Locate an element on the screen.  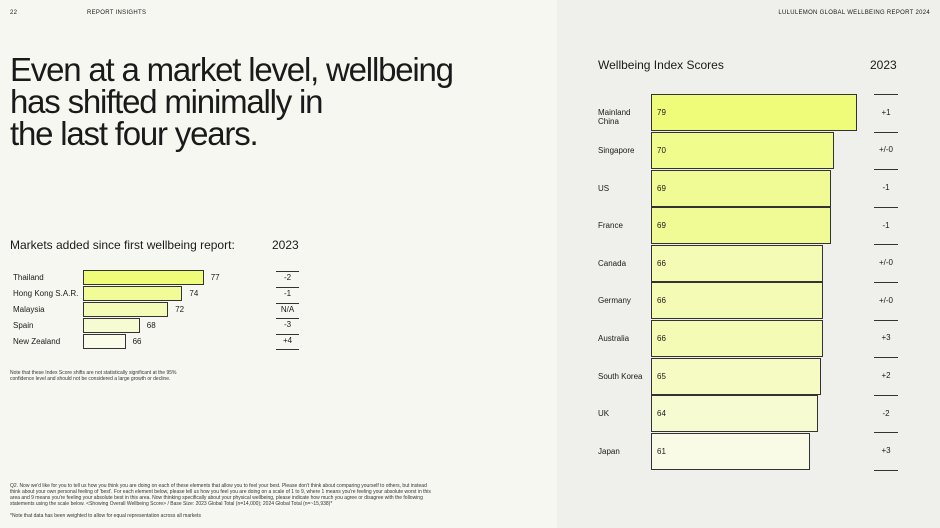
category-label: Germany is located at coordinates (614, 301).